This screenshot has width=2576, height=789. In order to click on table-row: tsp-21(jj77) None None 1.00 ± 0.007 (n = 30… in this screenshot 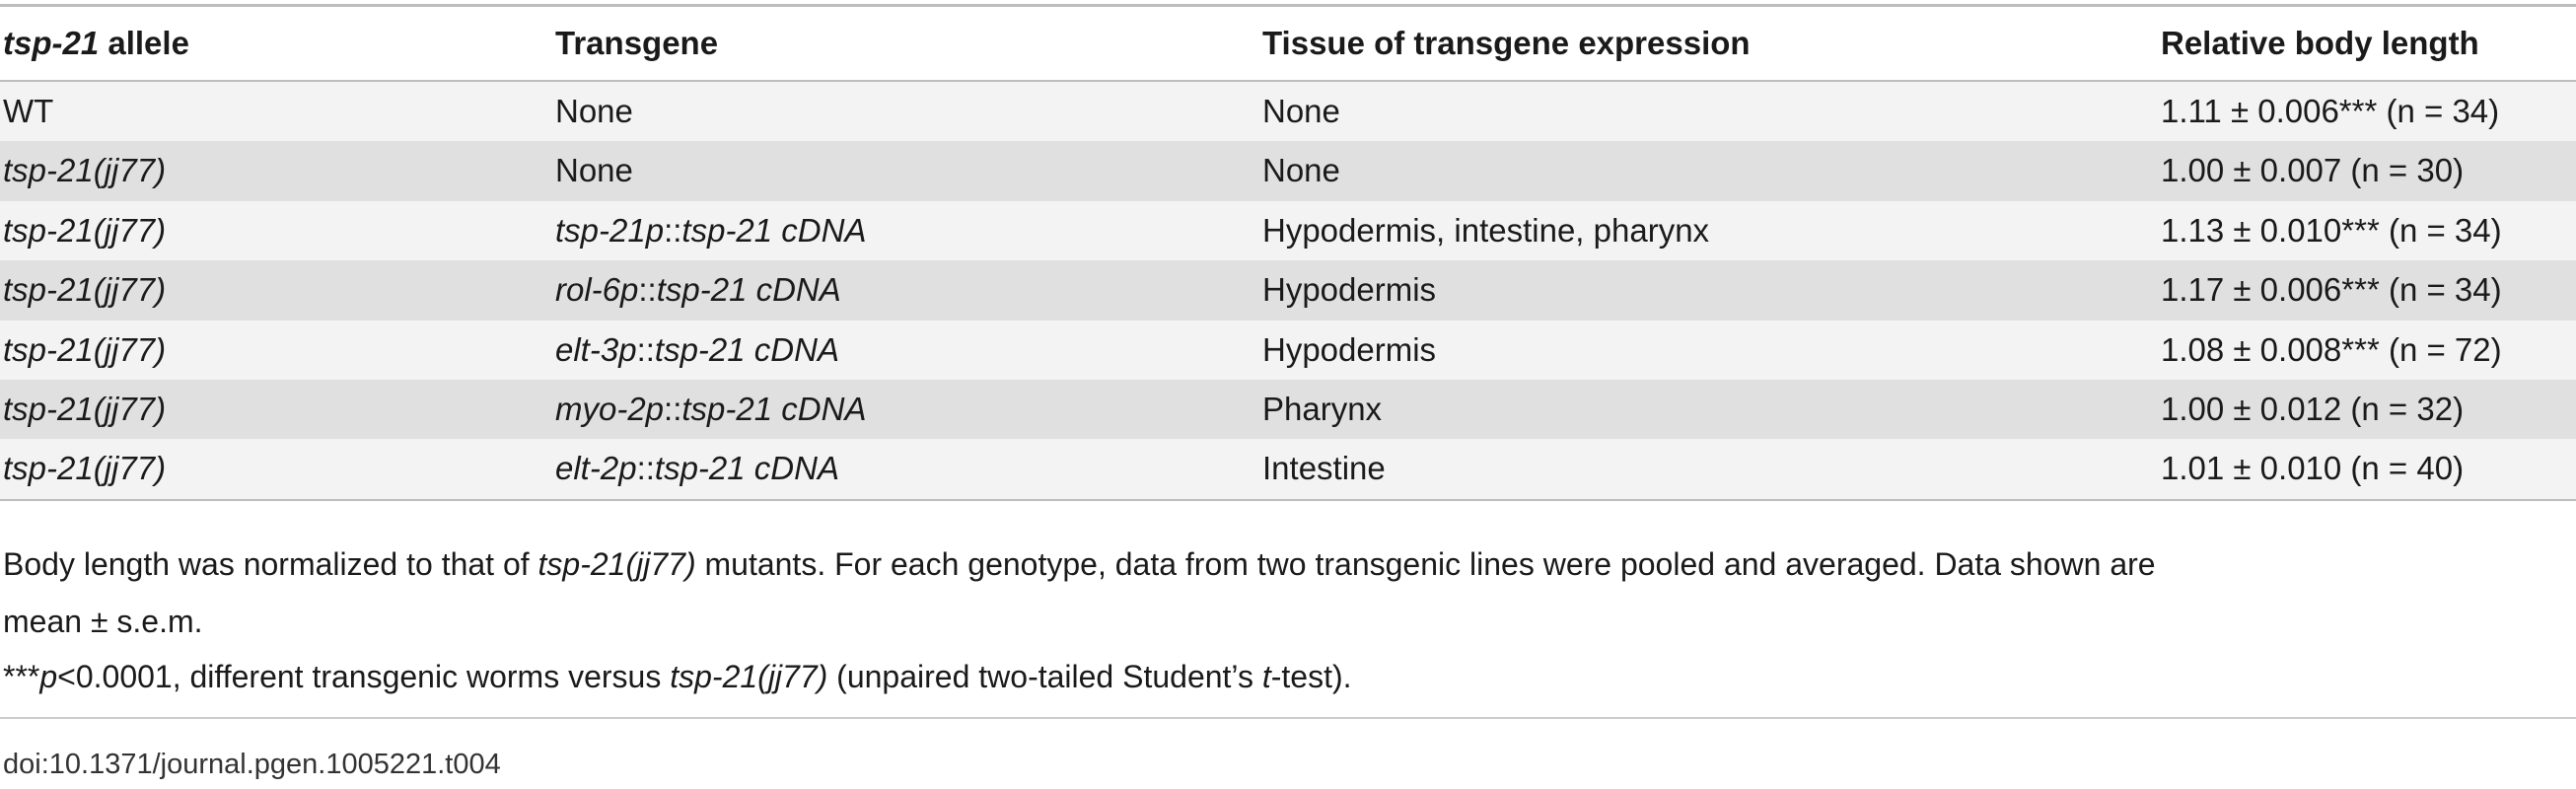, I will do `click(1288, 171)`.